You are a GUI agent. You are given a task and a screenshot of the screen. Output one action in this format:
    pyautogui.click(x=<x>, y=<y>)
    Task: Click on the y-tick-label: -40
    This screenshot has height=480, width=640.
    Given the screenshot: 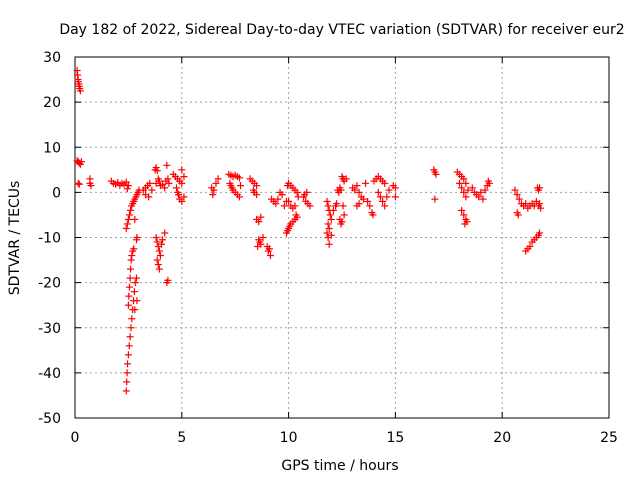 What is the action you would take?
    pyautogui.click(x=49, y=374)
    